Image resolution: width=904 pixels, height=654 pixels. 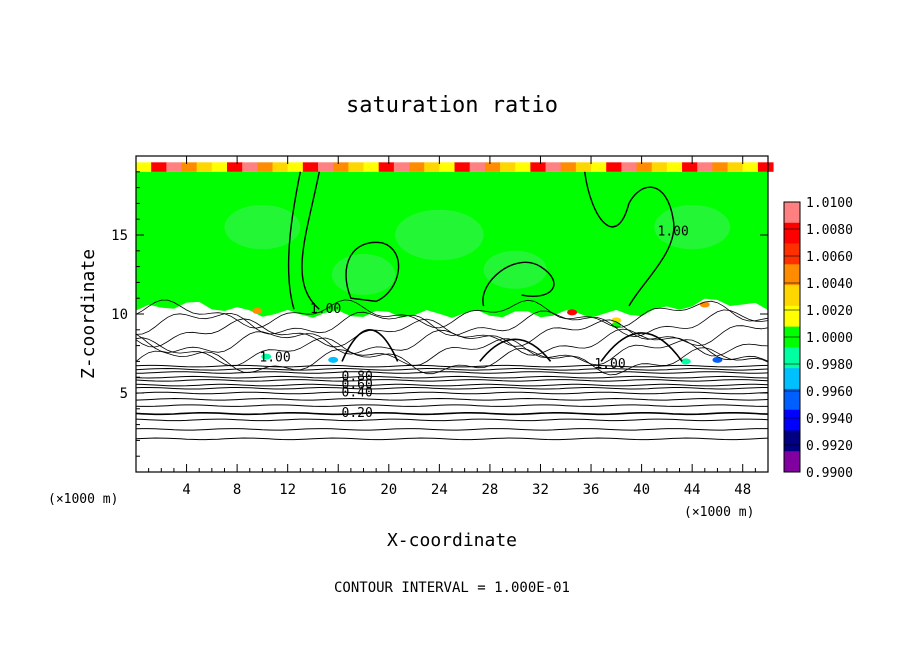 I want to click on colorbar-label: 1.0020, so click(x=829, y=311).